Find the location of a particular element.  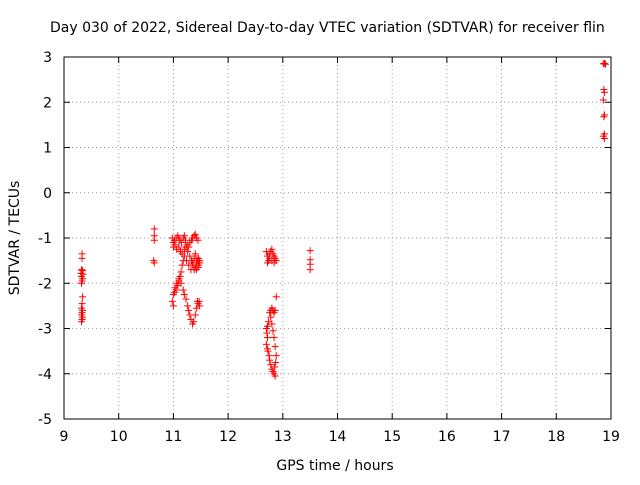

y-tick-label: 1 is located at coordinates (47, 149).